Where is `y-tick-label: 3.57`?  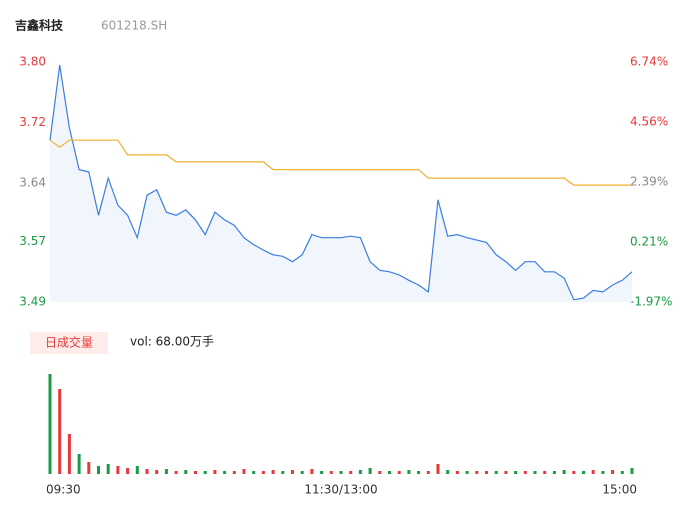 y-tick-label: 3.57 is located at coordinates (32, 241).